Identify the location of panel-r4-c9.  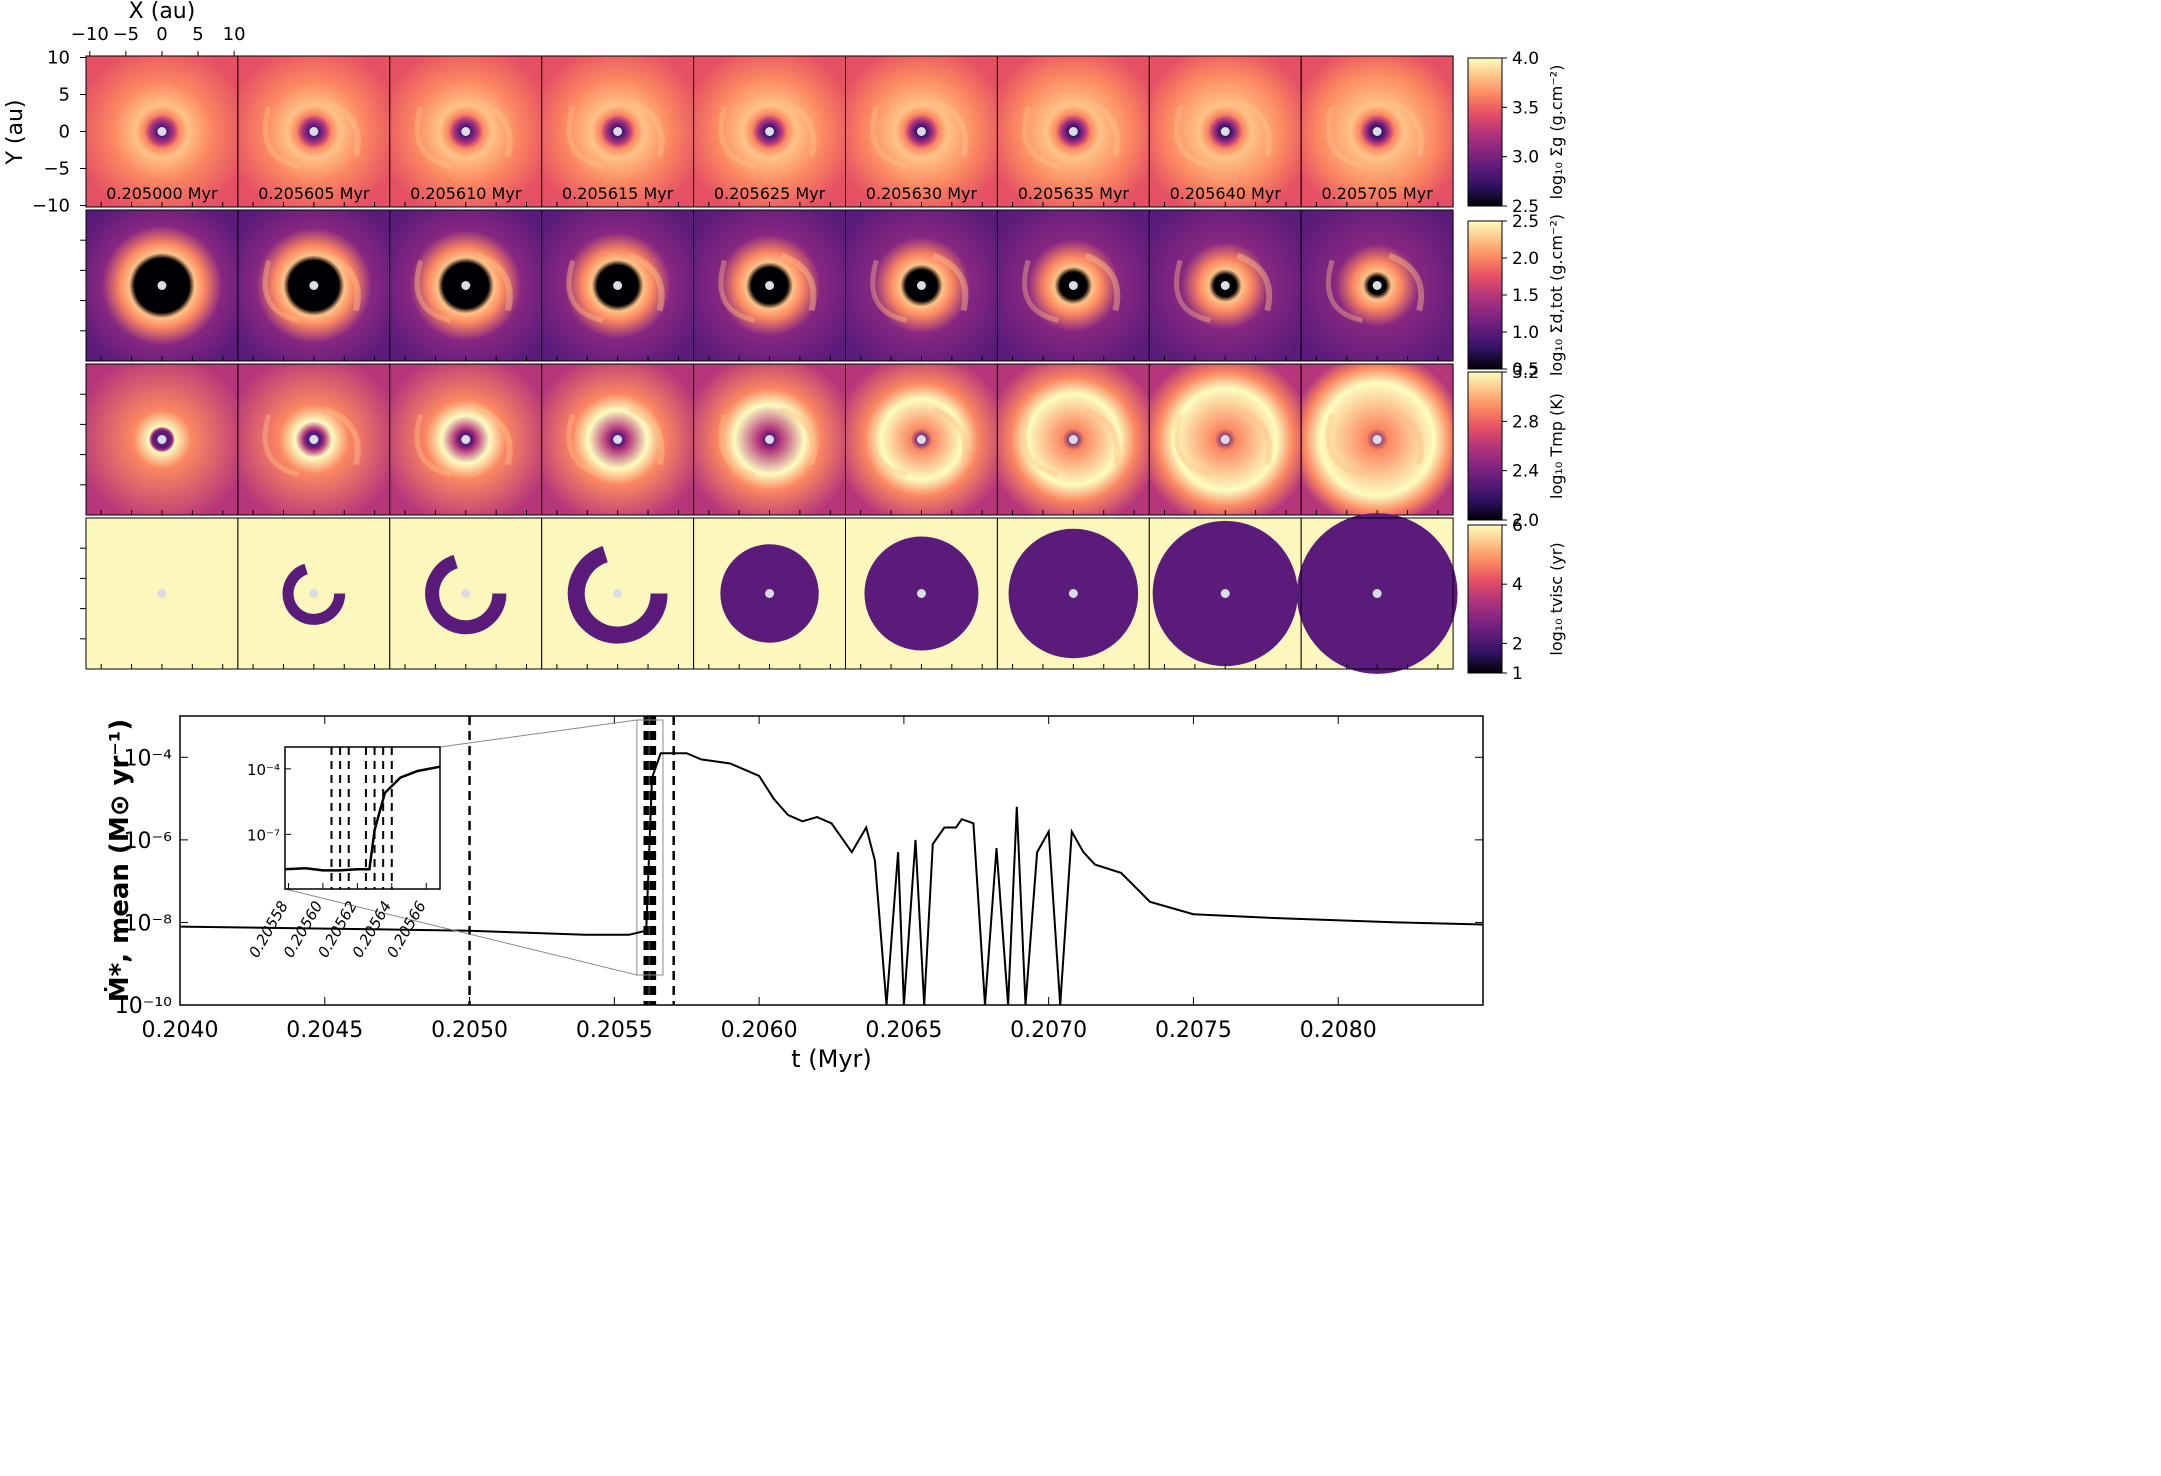
(1377, 593).